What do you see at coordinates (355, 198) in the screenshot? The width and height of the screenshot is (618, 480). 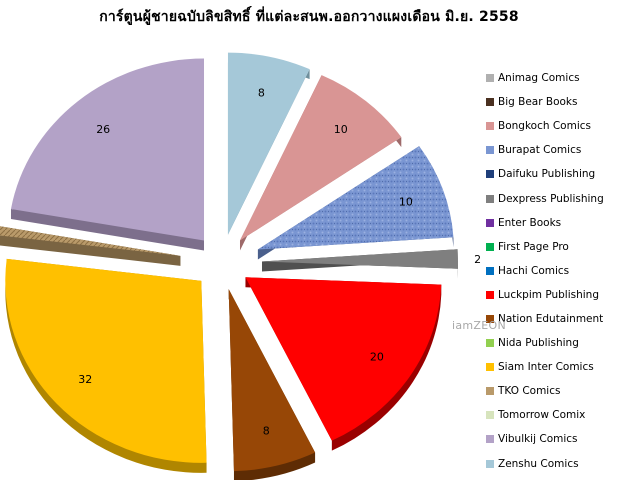 I see `slice-burapat-comics` at bounding box center [355, 198].